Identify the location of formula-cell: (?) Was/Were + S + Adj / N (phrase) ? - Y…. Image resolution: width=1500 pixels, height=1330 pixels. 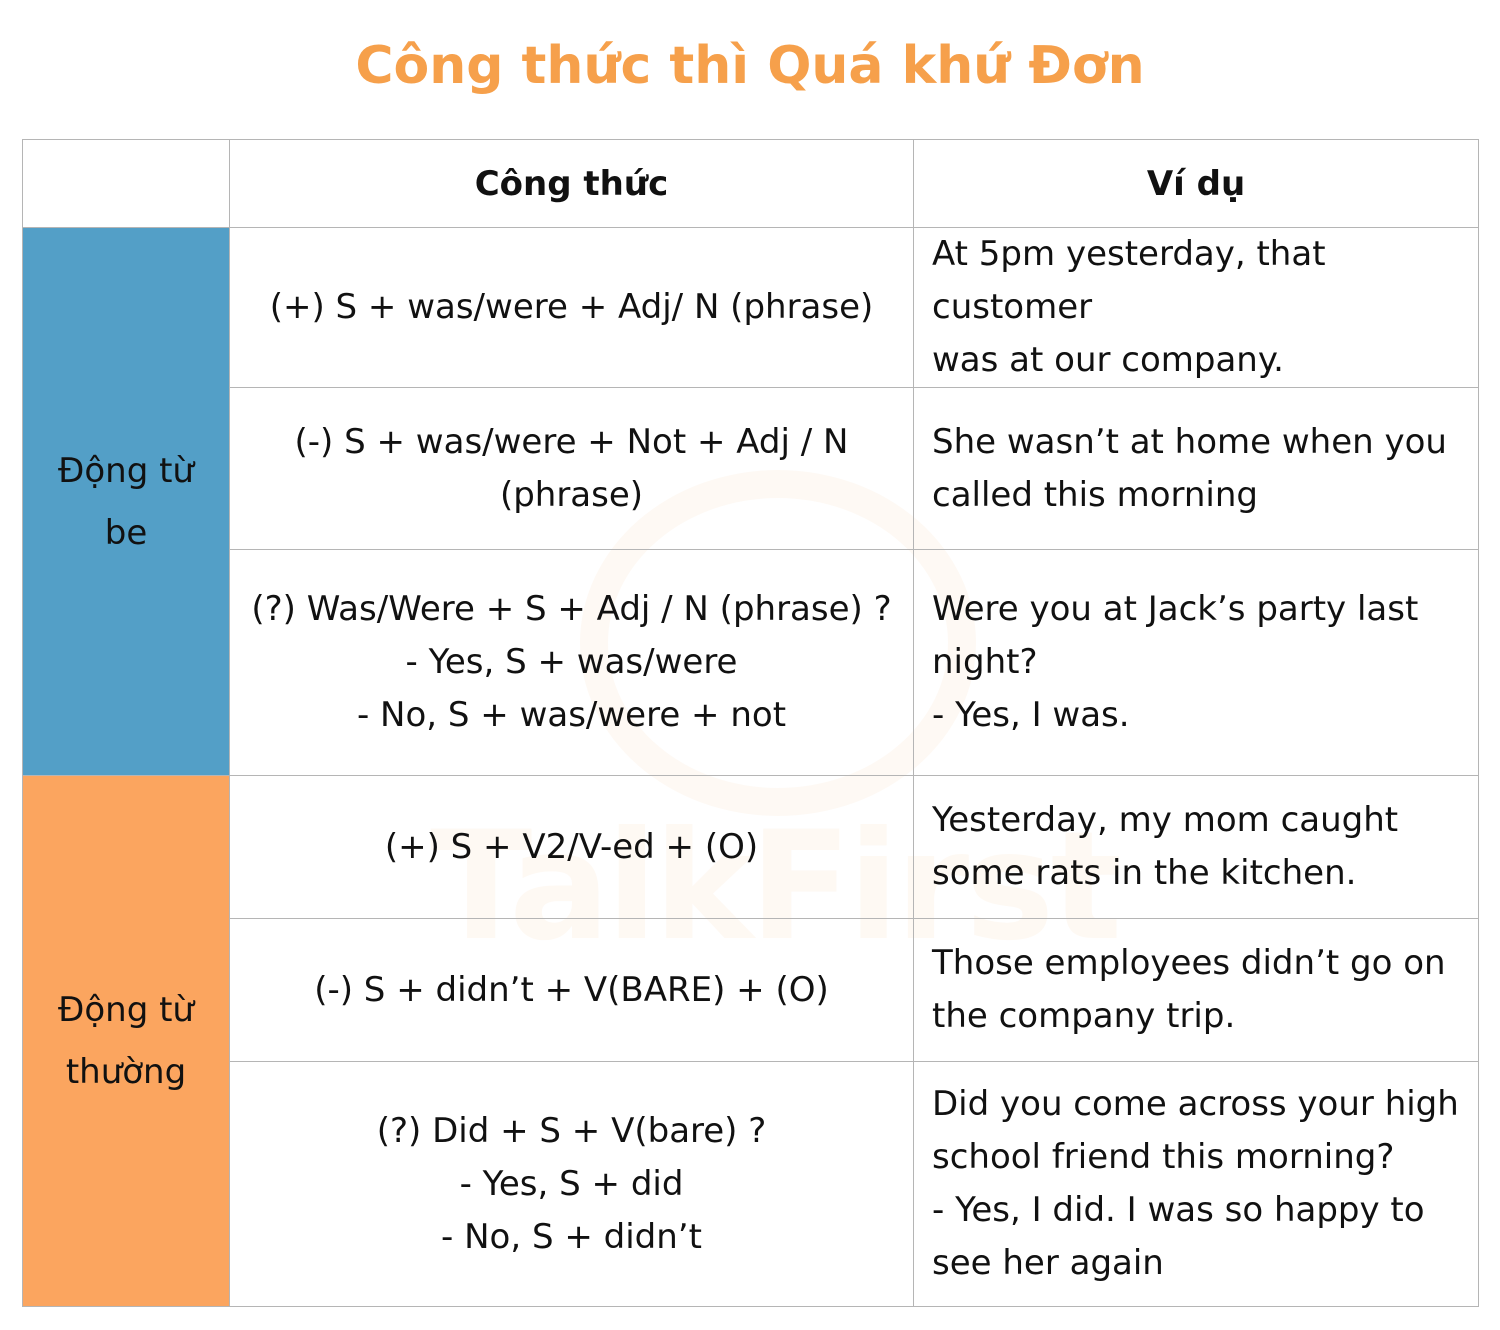
(571, 662).